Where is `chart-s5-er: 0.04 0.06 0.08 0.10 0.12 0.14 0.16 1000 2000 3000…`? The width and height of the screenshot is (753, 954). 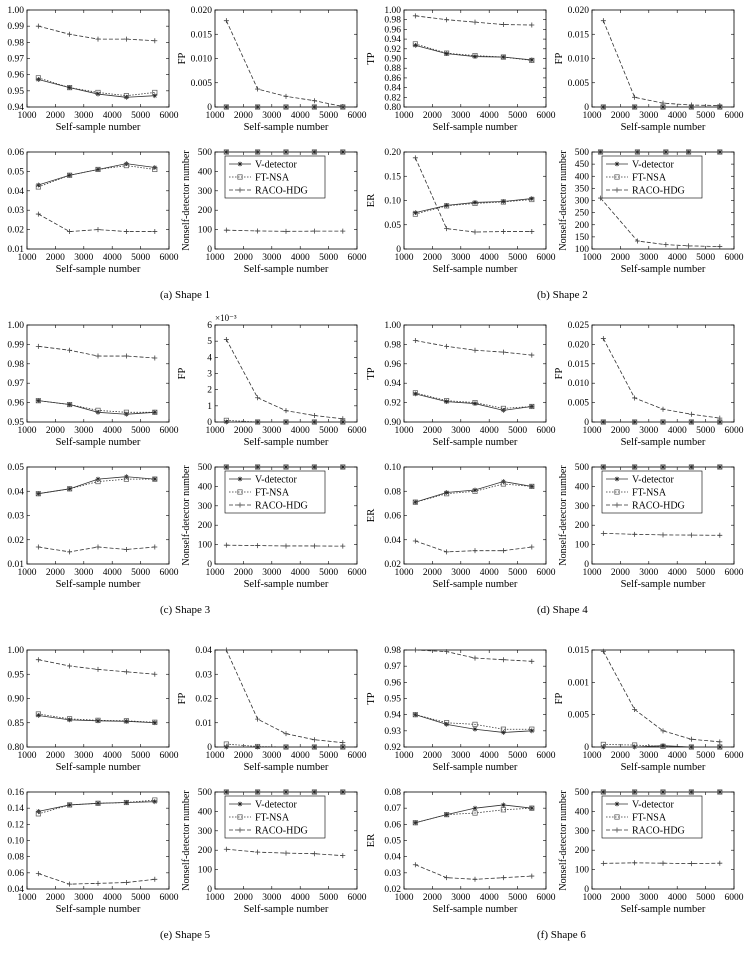
chart-s5-er: 0.04 0.06 0.08 0.10 0.12 0.14 0.16 1000 2000 3000… is located at coordinates (92, 851).